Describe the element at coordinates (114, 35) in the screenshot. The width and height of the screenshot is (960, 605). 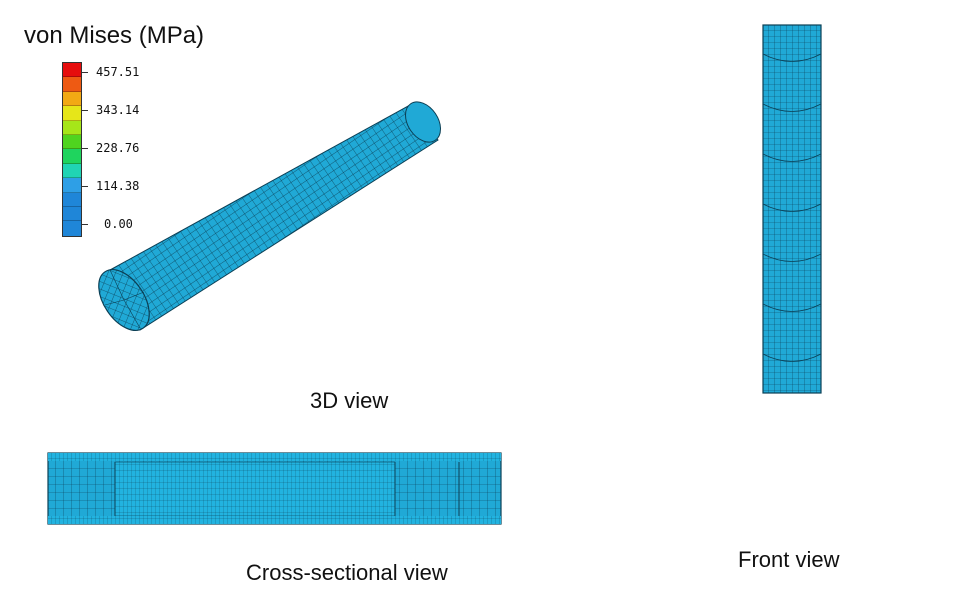
I see `legend-title: von Mises (MPa)` at that location.